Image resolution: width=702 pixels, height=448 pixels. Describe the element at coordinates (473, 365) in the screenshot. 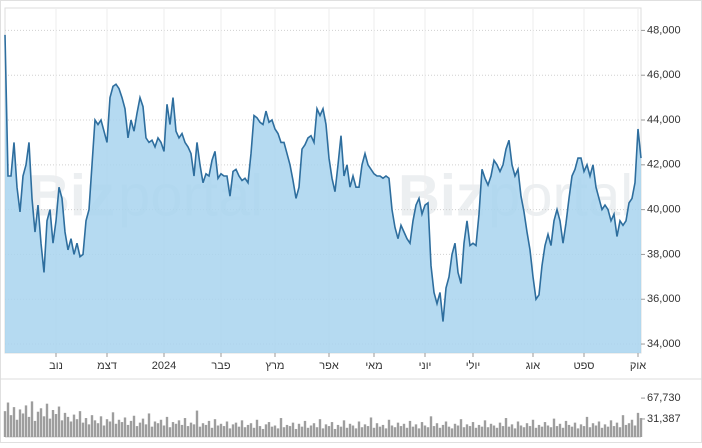

I see `x-tick-label: יולי` at that location.